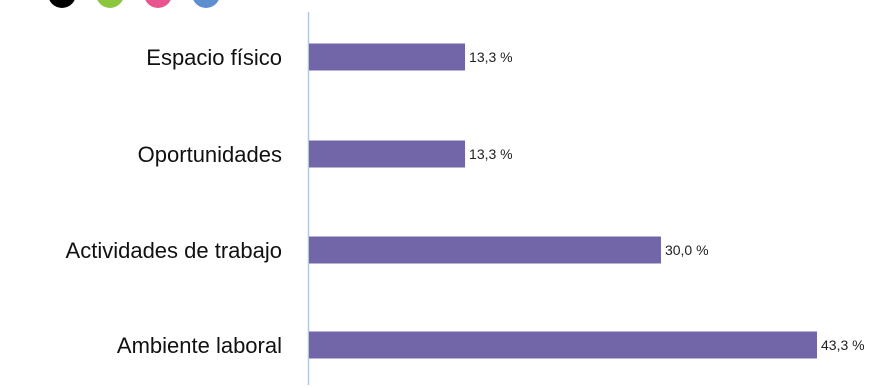 This screenshot has width=886, height=388. I want to click on category-label: Oportunidades, so click(210, 154).